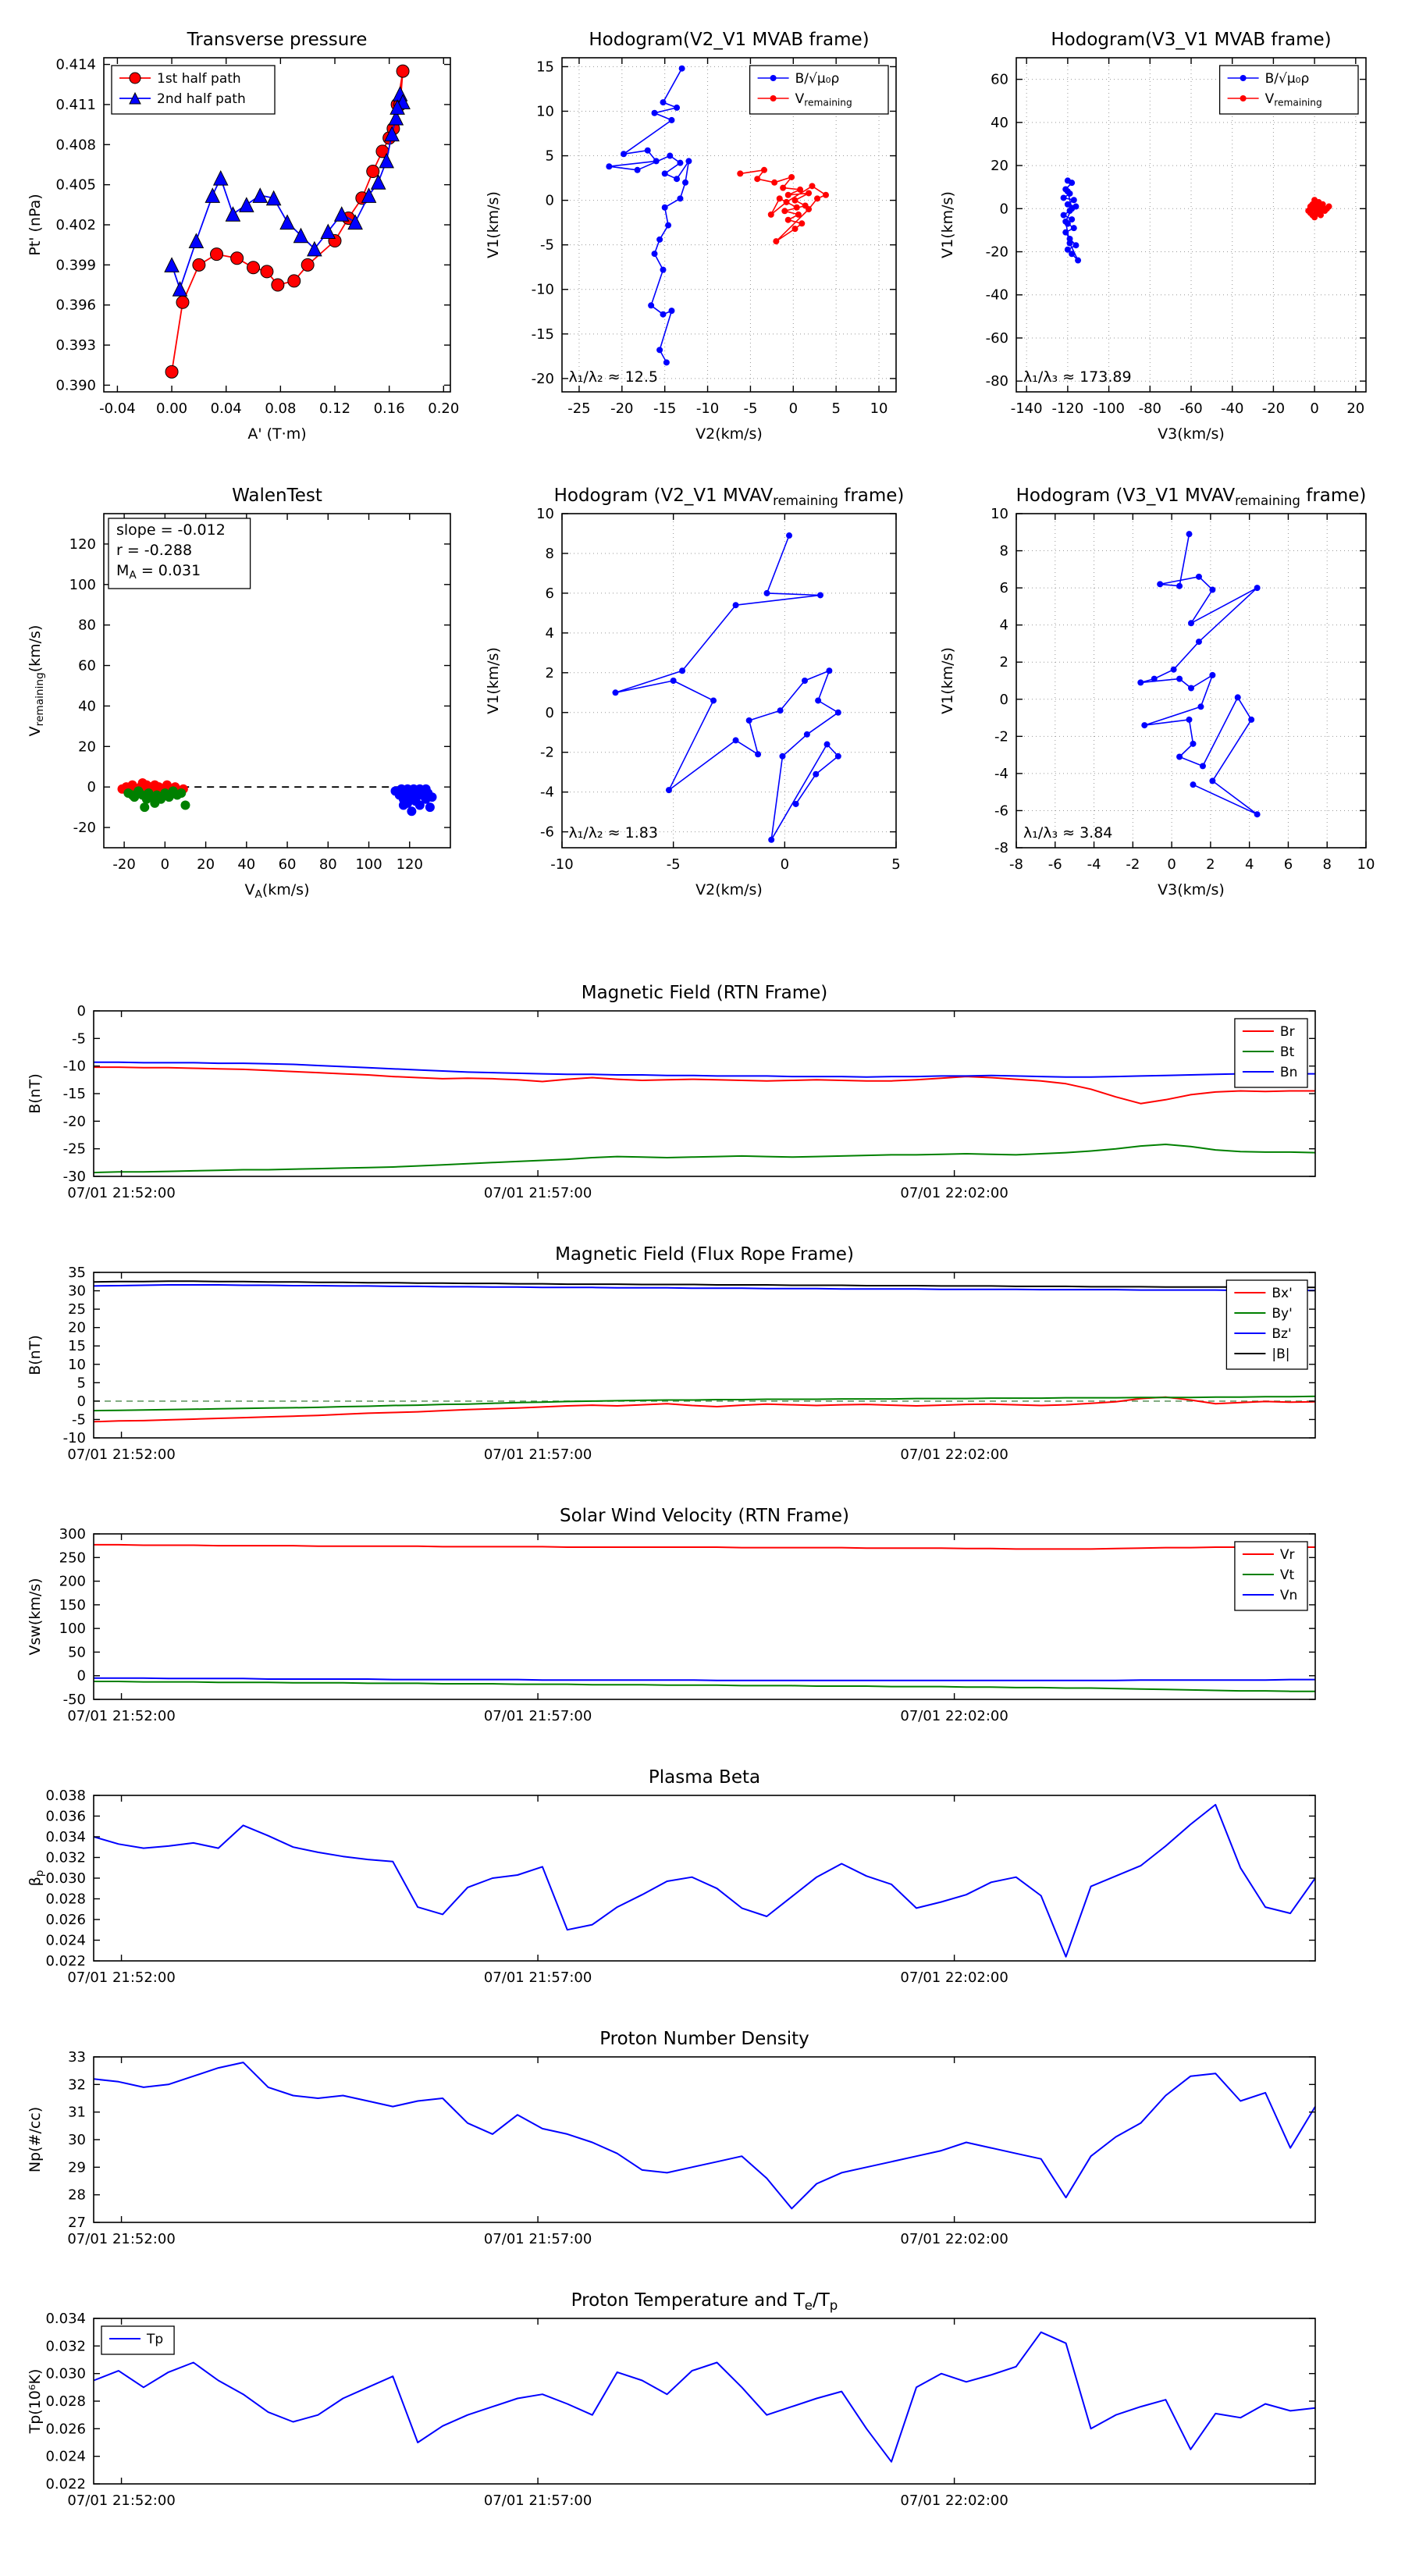 The image size is (1405, 2576). I want to click on svg-text: 200, so click(72, 1582).